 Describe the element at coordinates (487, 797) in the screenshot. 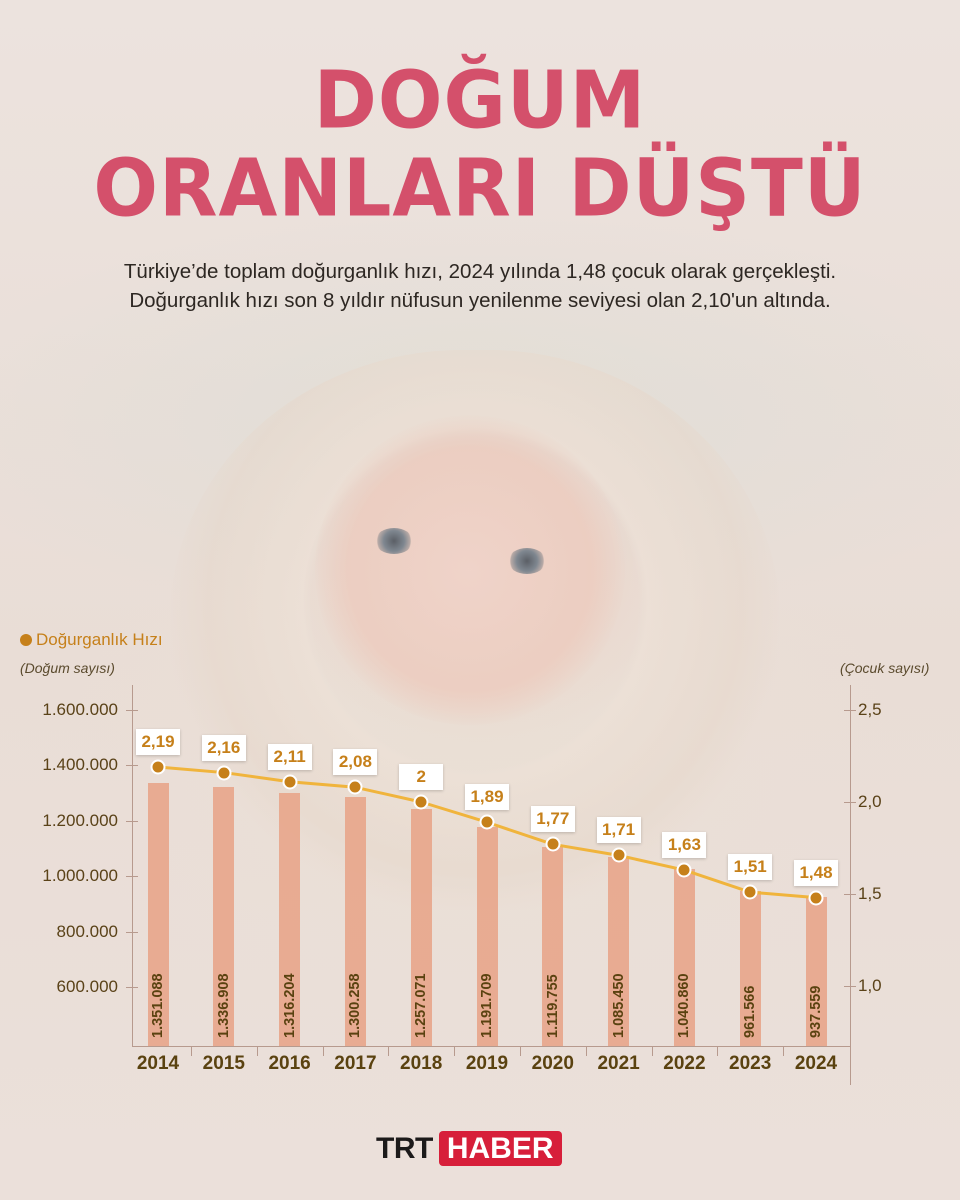

I see `rate-value-box: 1,89` at that location.